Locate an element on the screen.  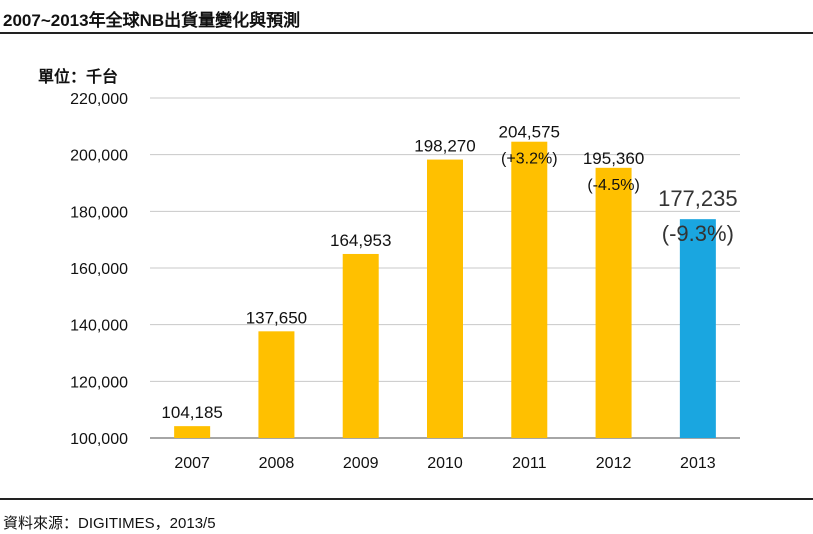
y-tick-label: 160,000 is located at coordinates (99, 269).